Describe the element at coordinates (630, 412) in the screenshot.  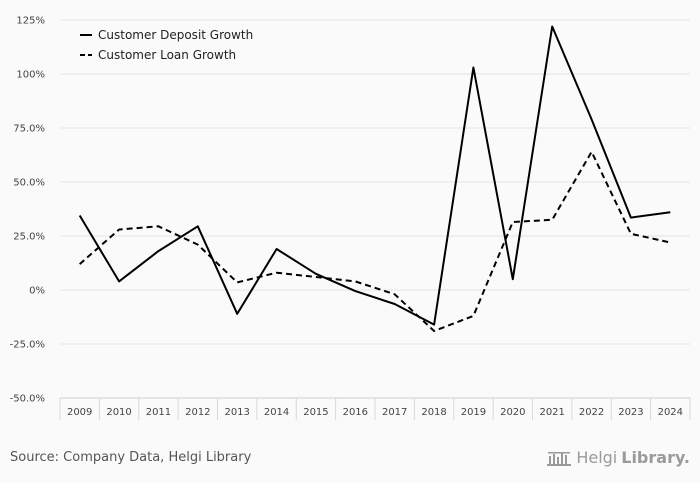
I see `x-tick-label: 2023` at that location.